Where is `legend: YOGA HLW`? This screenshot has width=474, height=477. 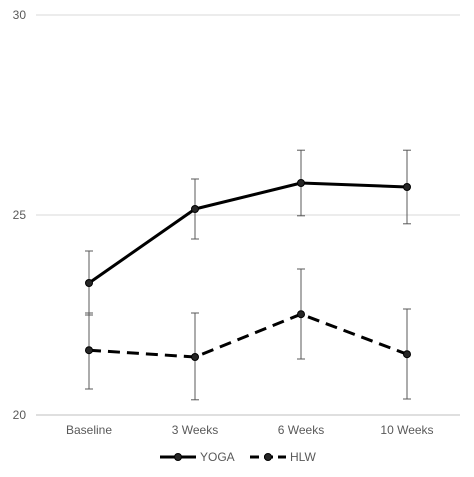 legend: YOGA HLW is located at coordinates (238, 457).